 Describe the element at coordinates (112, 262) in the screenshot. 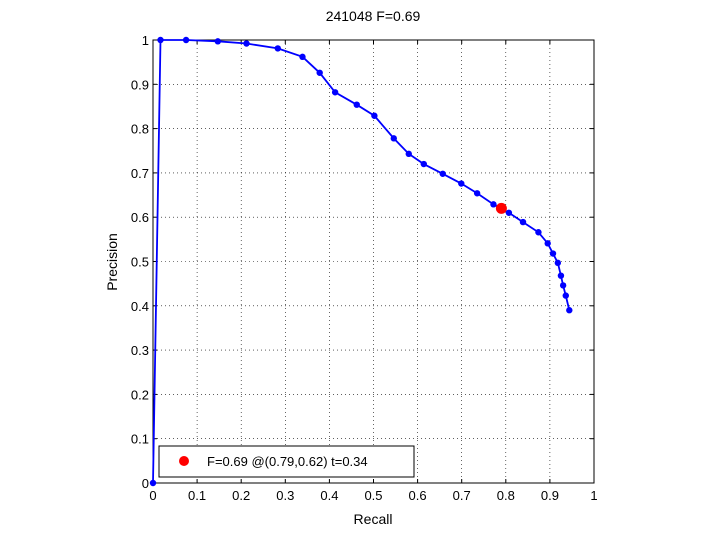

I see `y-axis-label: Precision` at that location.